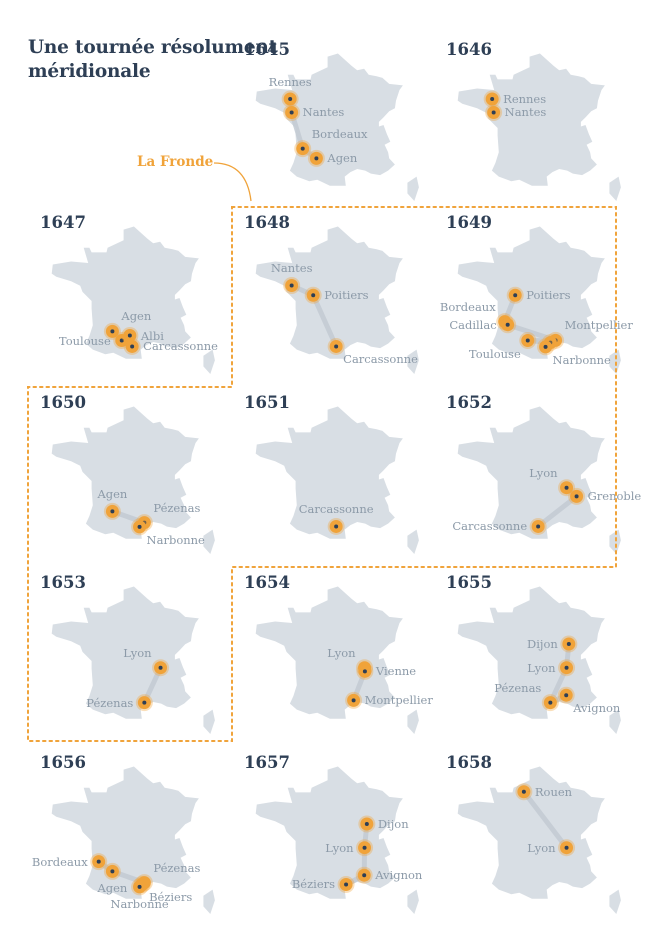  I want to click on title-line-1: Une tournée résolument, so click(152, 47).